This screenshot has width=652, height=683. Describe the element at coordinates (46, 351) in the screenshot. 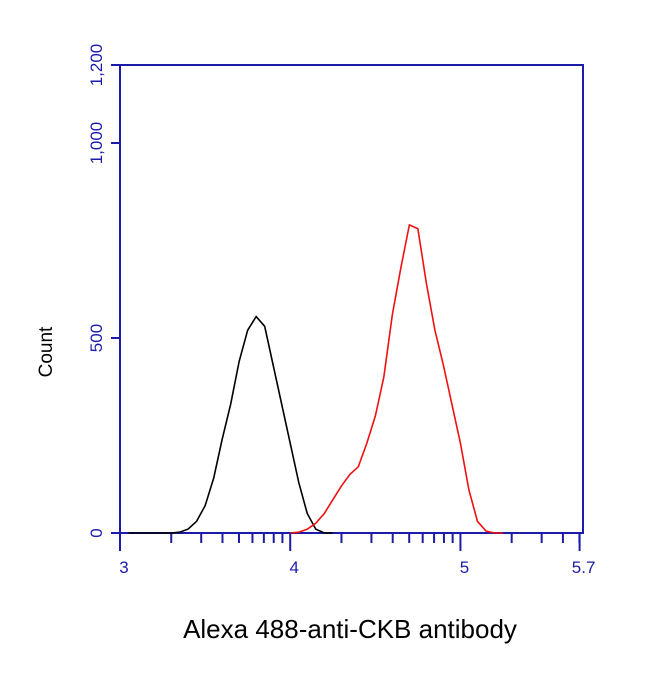

I see `y-axis-label: Count` at that location.